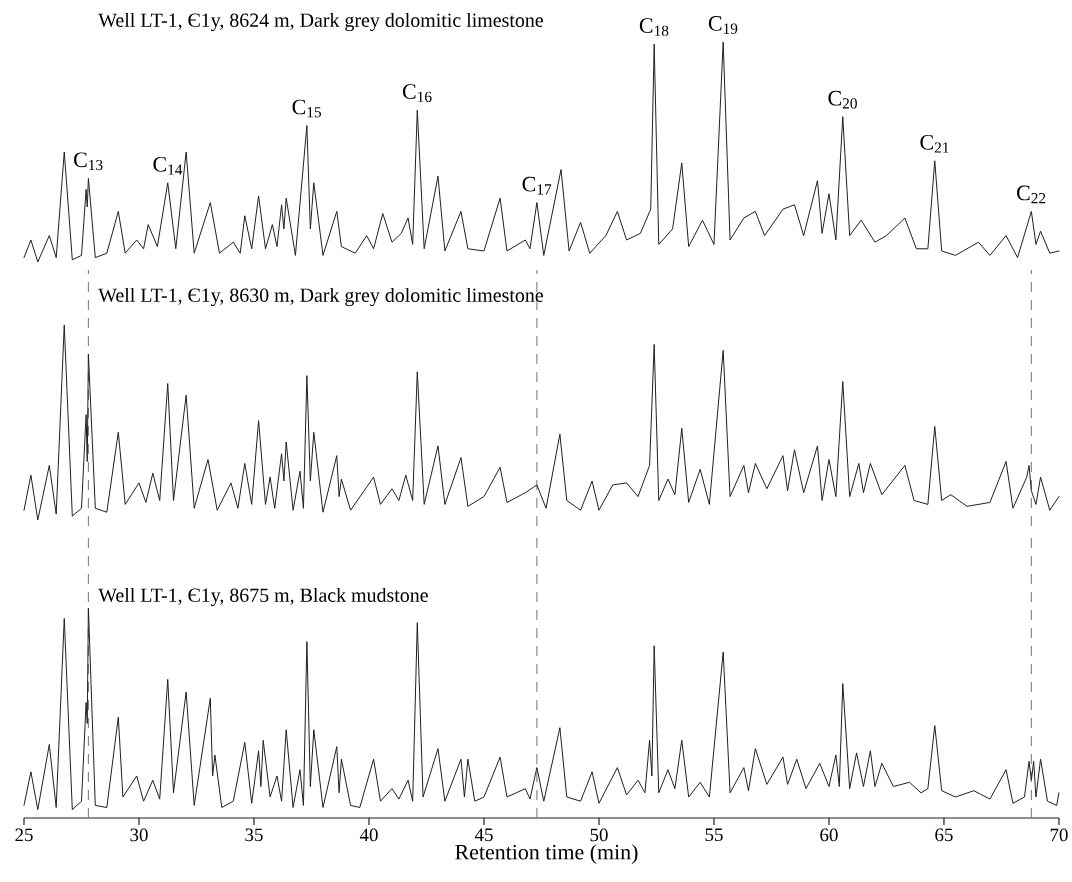 This screenshot has width=1072, height=882. What do you see at coordinates (714, 835) in the screenshot?
I see `x-tick-label: 55` at bounding box center [714, 835].